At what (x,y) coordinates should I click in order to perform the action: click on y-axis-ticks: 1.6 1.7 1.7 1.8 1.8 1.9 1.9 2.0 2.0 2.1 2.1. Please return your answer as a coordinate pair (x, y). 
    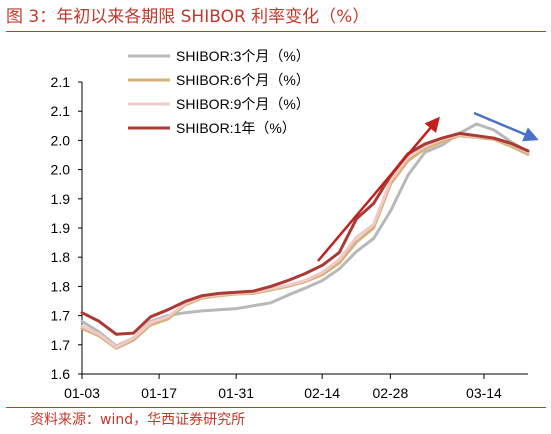
    Looking at the image, I should click on (66, 228).